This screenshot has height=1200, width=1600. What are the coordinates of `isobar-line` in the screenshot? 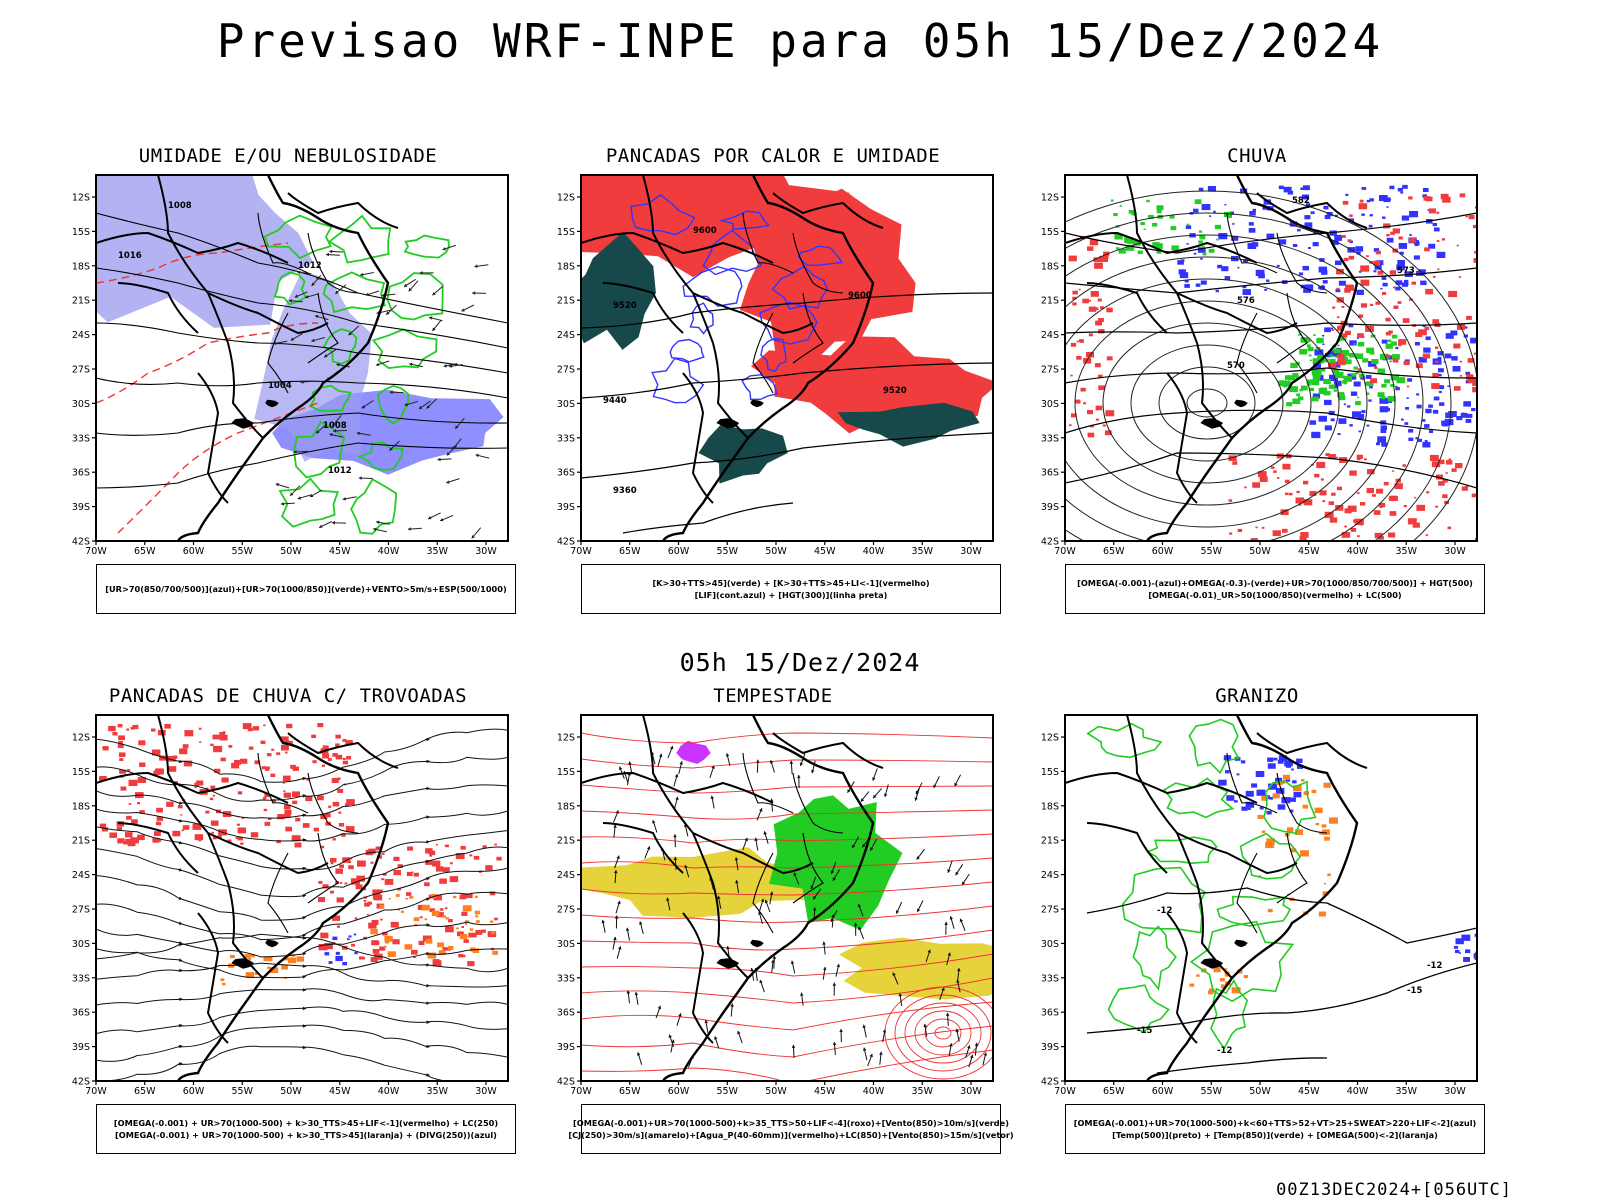 It's located at (302, 268).